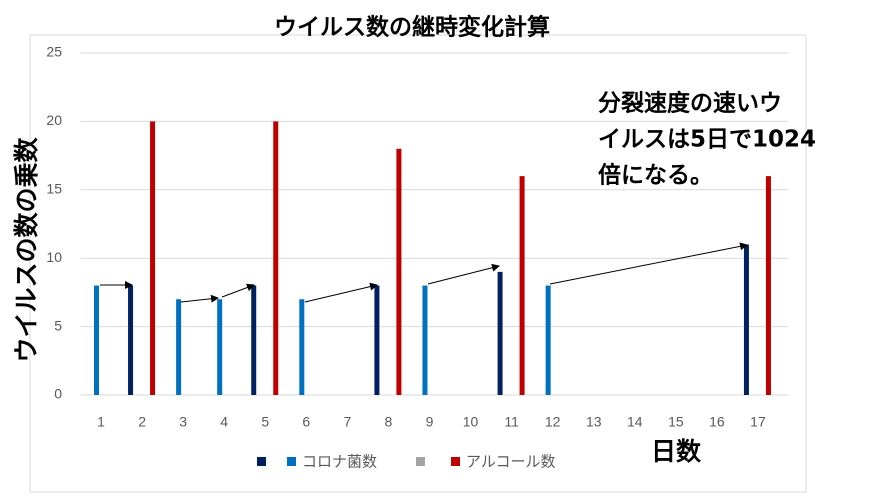  Describe the element at coordinates (265, 422) in the screenshot. I see `x-tick-label: 5` at that location.